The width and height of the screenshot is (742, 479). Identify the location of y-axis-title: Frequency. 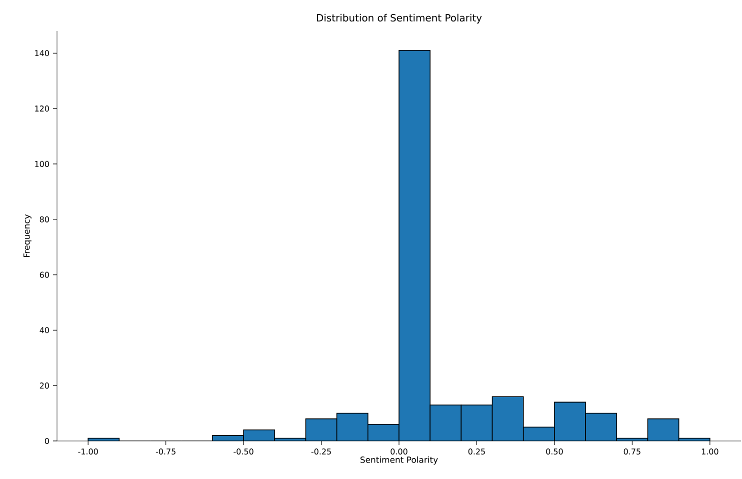
(28, 236).